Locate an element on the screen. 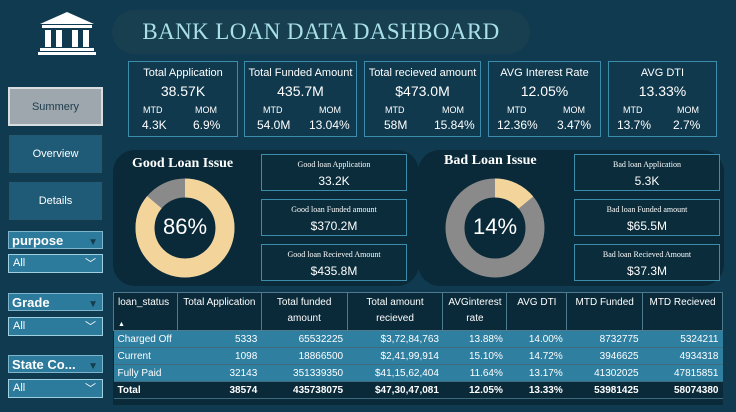  kpi-title: Total Funded Amount is located at coordinates (300, 73).